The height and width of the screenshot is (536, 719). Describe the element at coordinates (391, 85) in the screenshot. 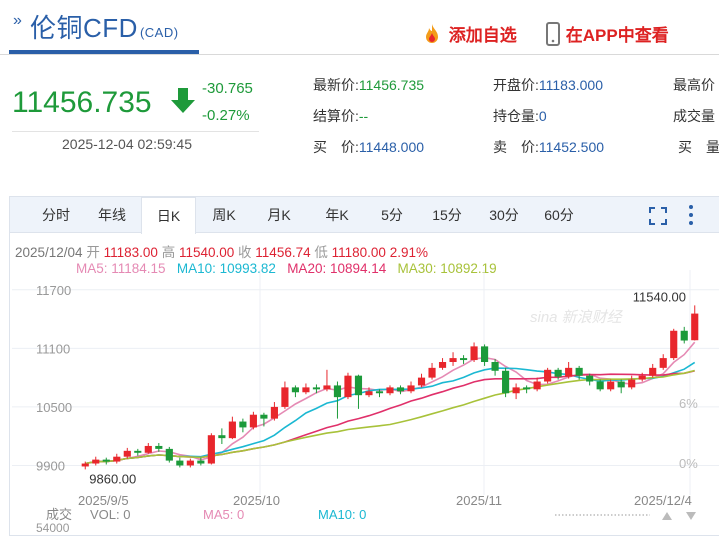

I see `latest-price-value: 11456.735` at that location.